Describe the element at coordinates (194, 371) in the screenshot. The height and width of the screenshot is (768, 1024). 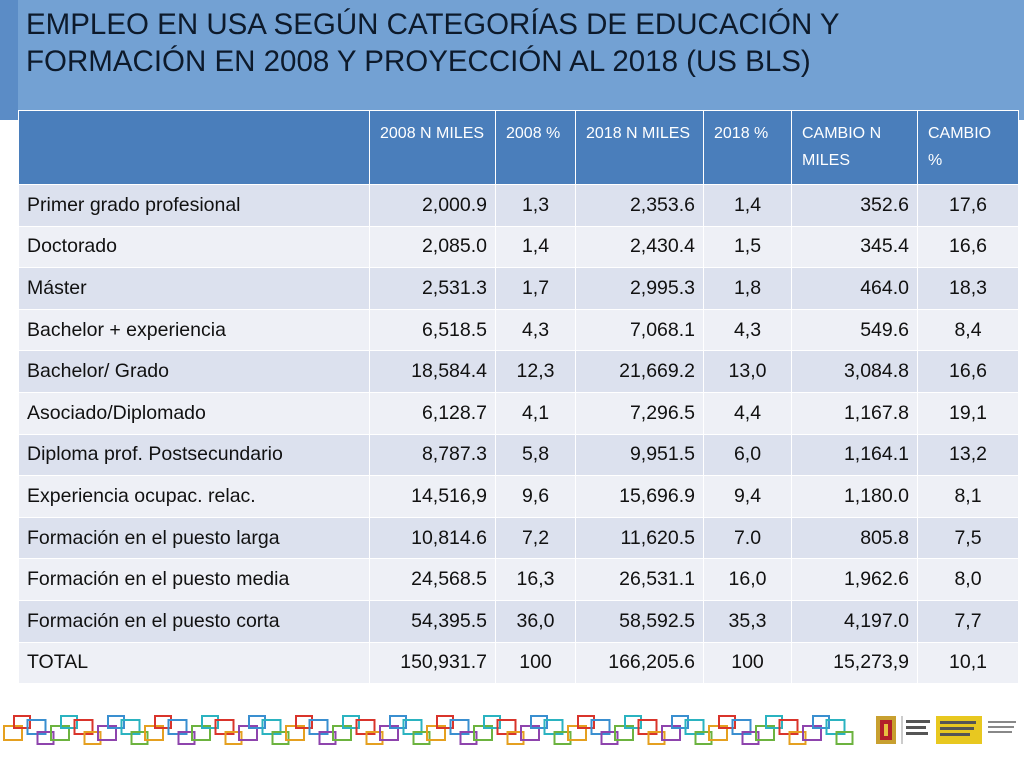
I see `cell-label: Bachelor/ Grado` at that location.